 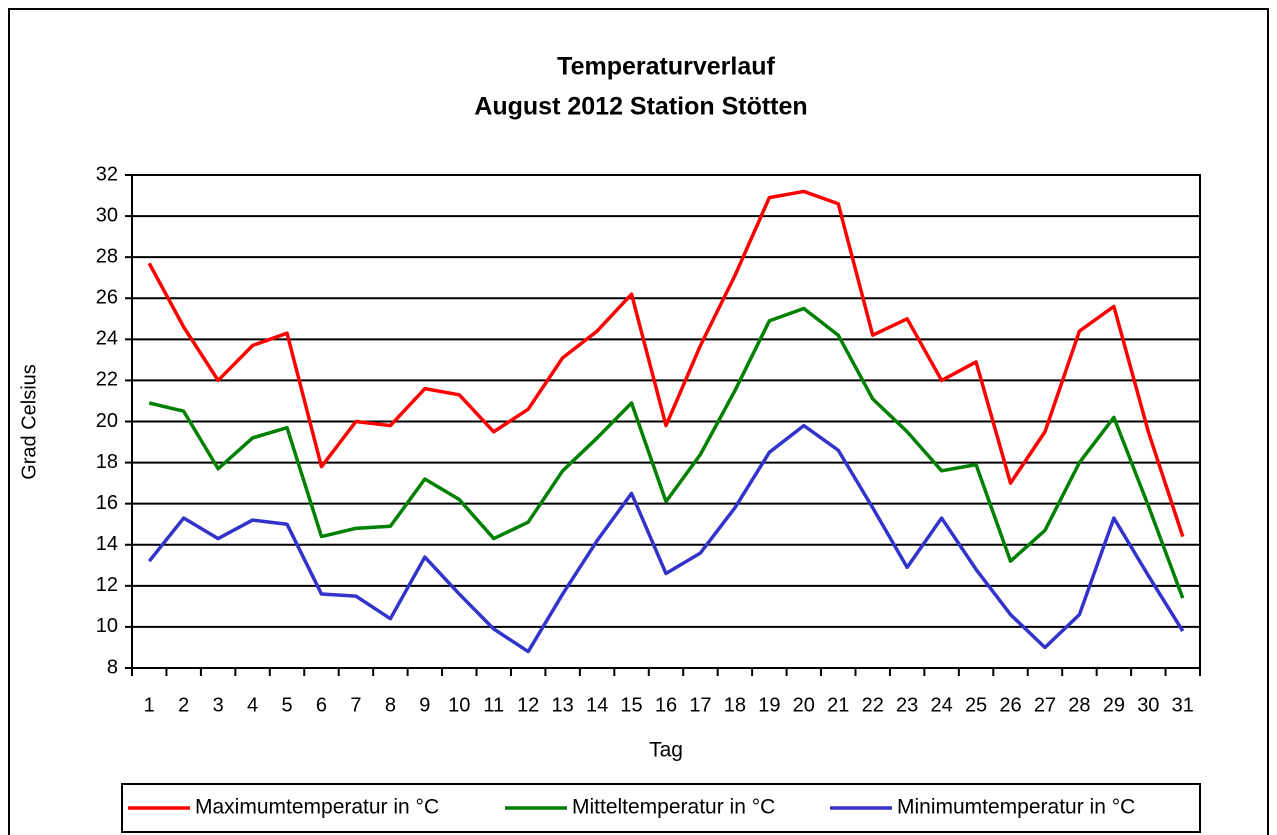 I want to click on y-axis-label: Grad Celsius, so click(x=29, y=422).